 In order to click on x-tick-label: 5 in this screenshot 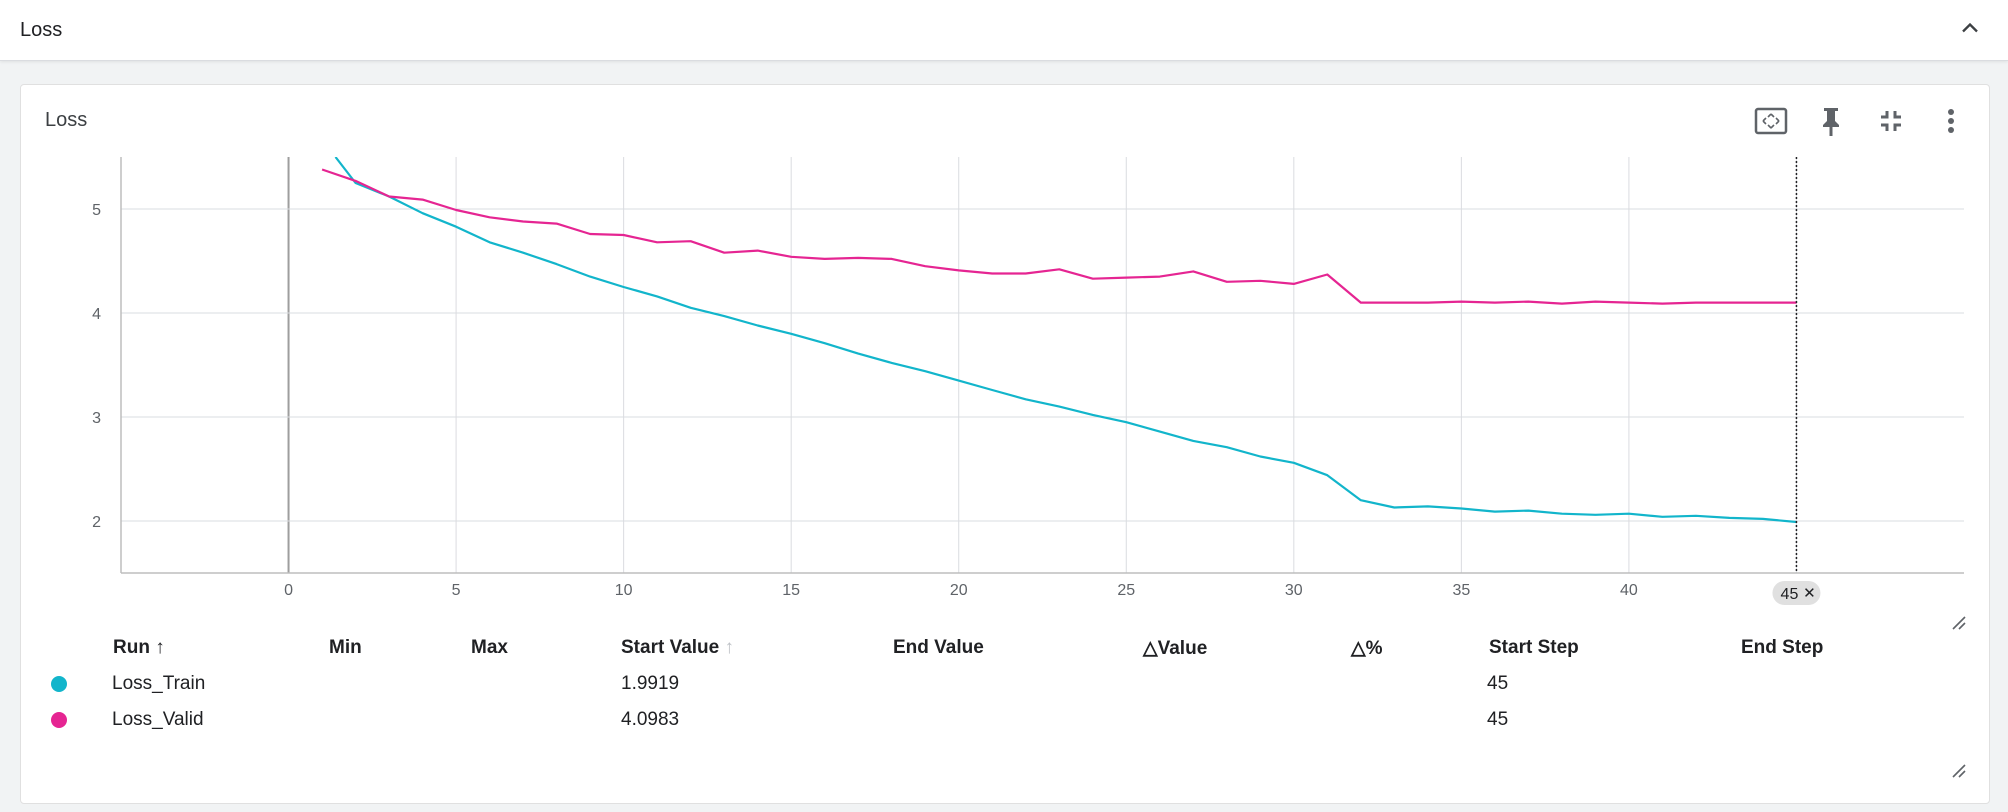, I will do `click(456, 590)`.